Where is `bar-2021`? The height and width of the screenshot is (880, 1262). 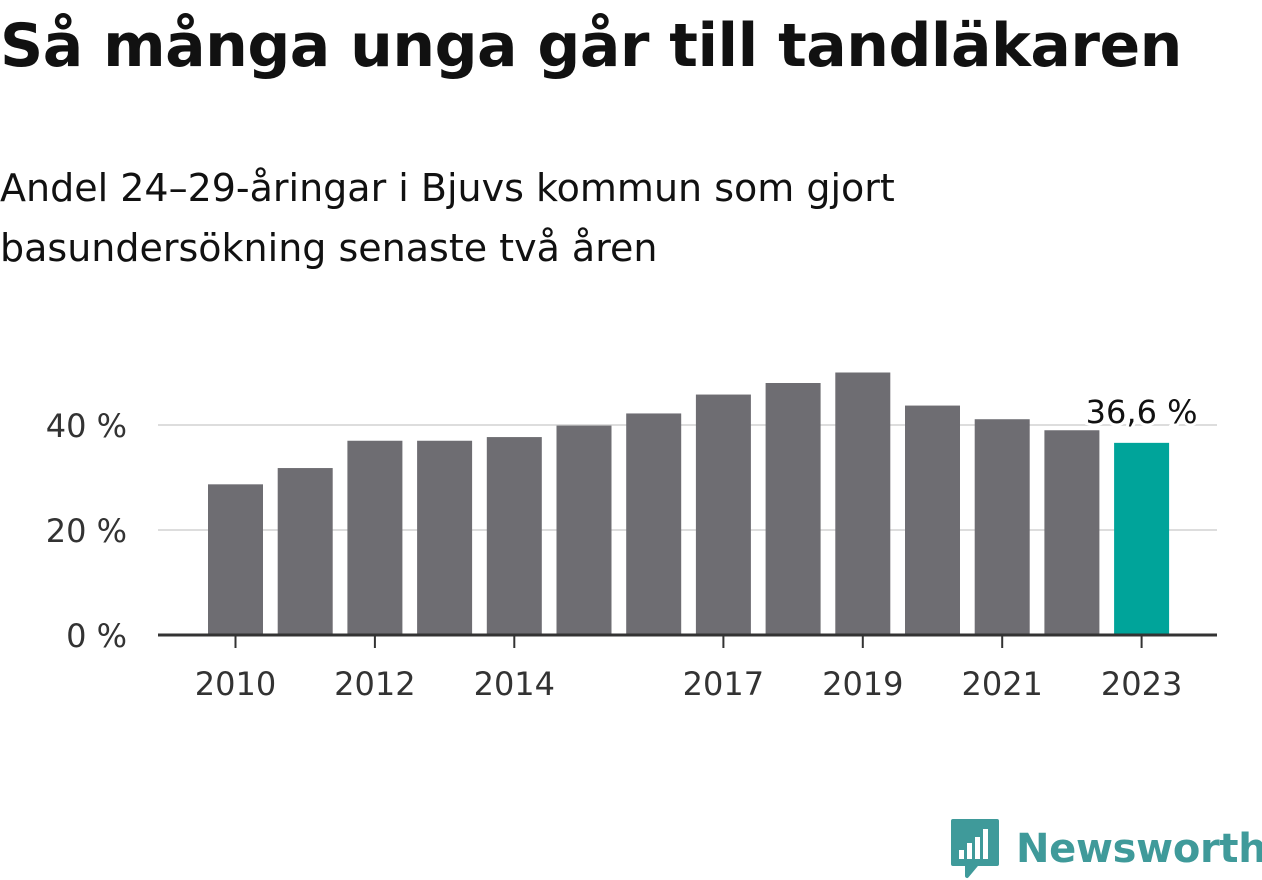
bar-2021 is located at coordinates (1002, 527).